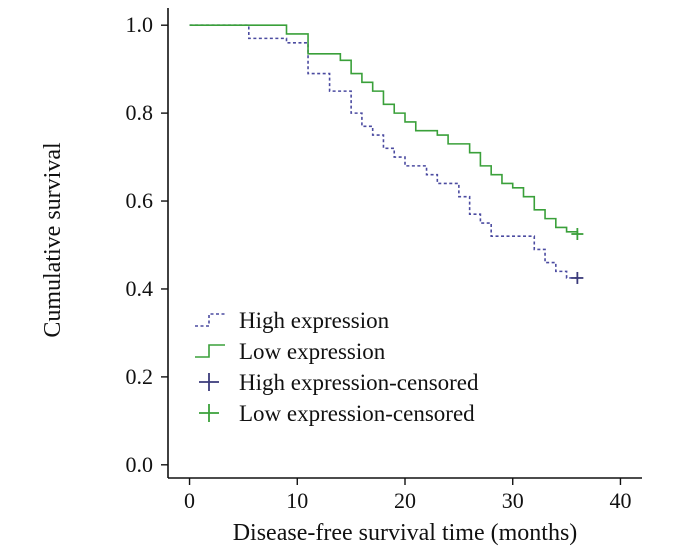 The width and height of the screenshot is (700, 550). What do you see at coordinates (405, 533) in the screenshot?
I see `x-axis-label: Disease-free survival time (months)` at bounding box center [405, 533].